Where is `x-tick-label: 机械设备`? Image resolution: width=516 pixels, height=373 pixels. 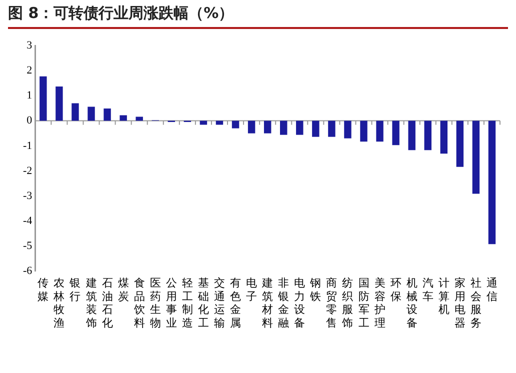
x-tick-label: 机械设备 is located at coordinates (412, 303).